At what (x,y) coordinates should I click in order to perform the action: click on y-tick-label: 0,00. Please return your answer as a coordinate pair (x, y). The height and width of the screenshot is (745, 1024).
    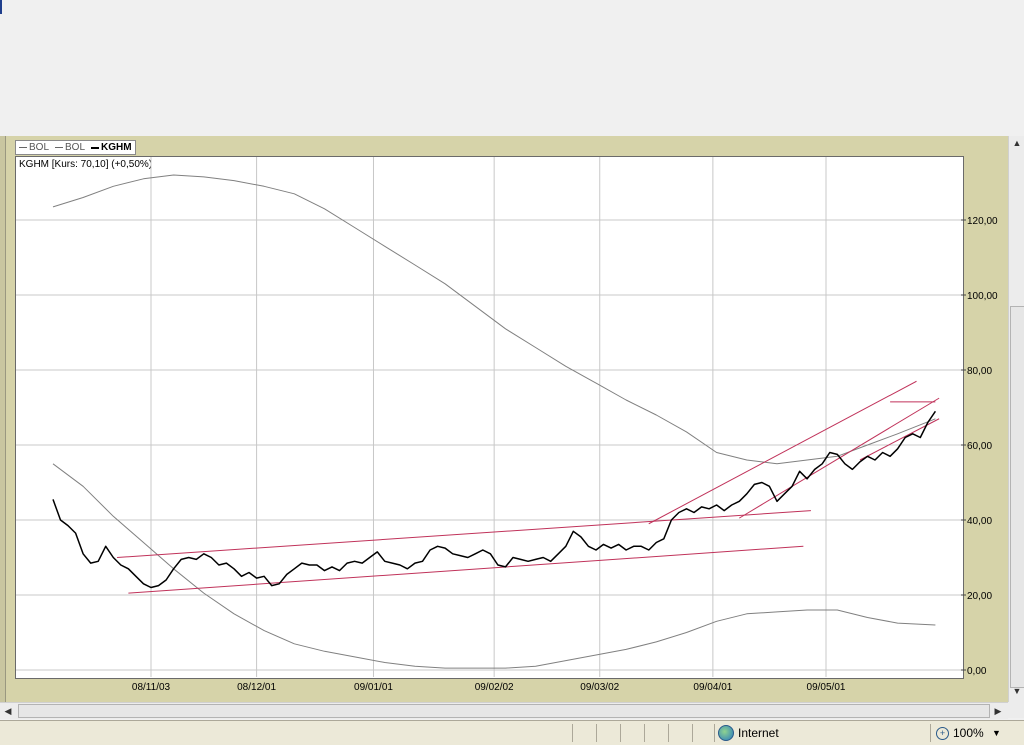
    Looking at the image, I should click on (977, 671).